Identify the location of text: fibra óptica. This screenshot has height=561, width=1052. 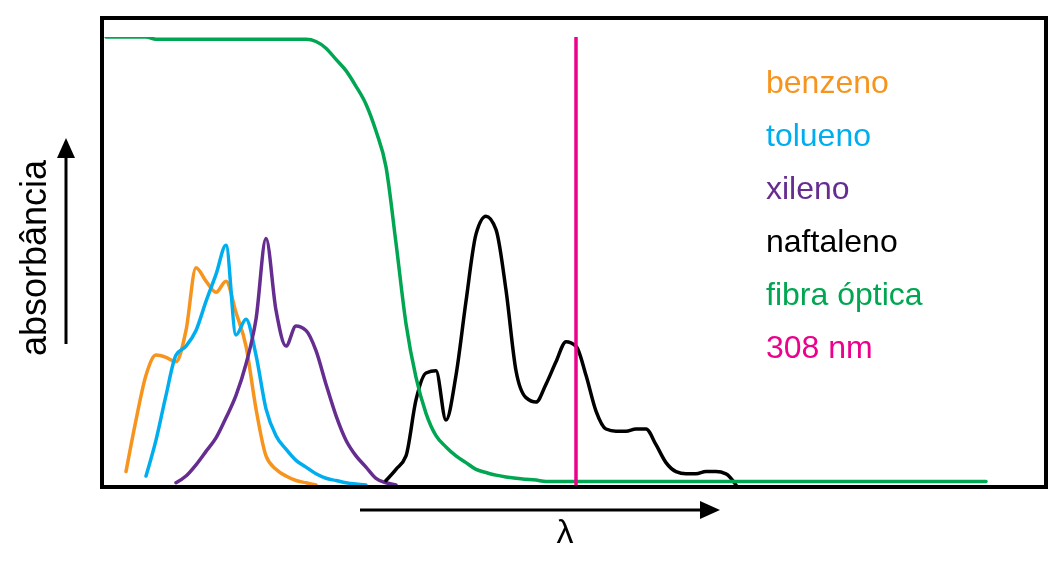
(844, 294).